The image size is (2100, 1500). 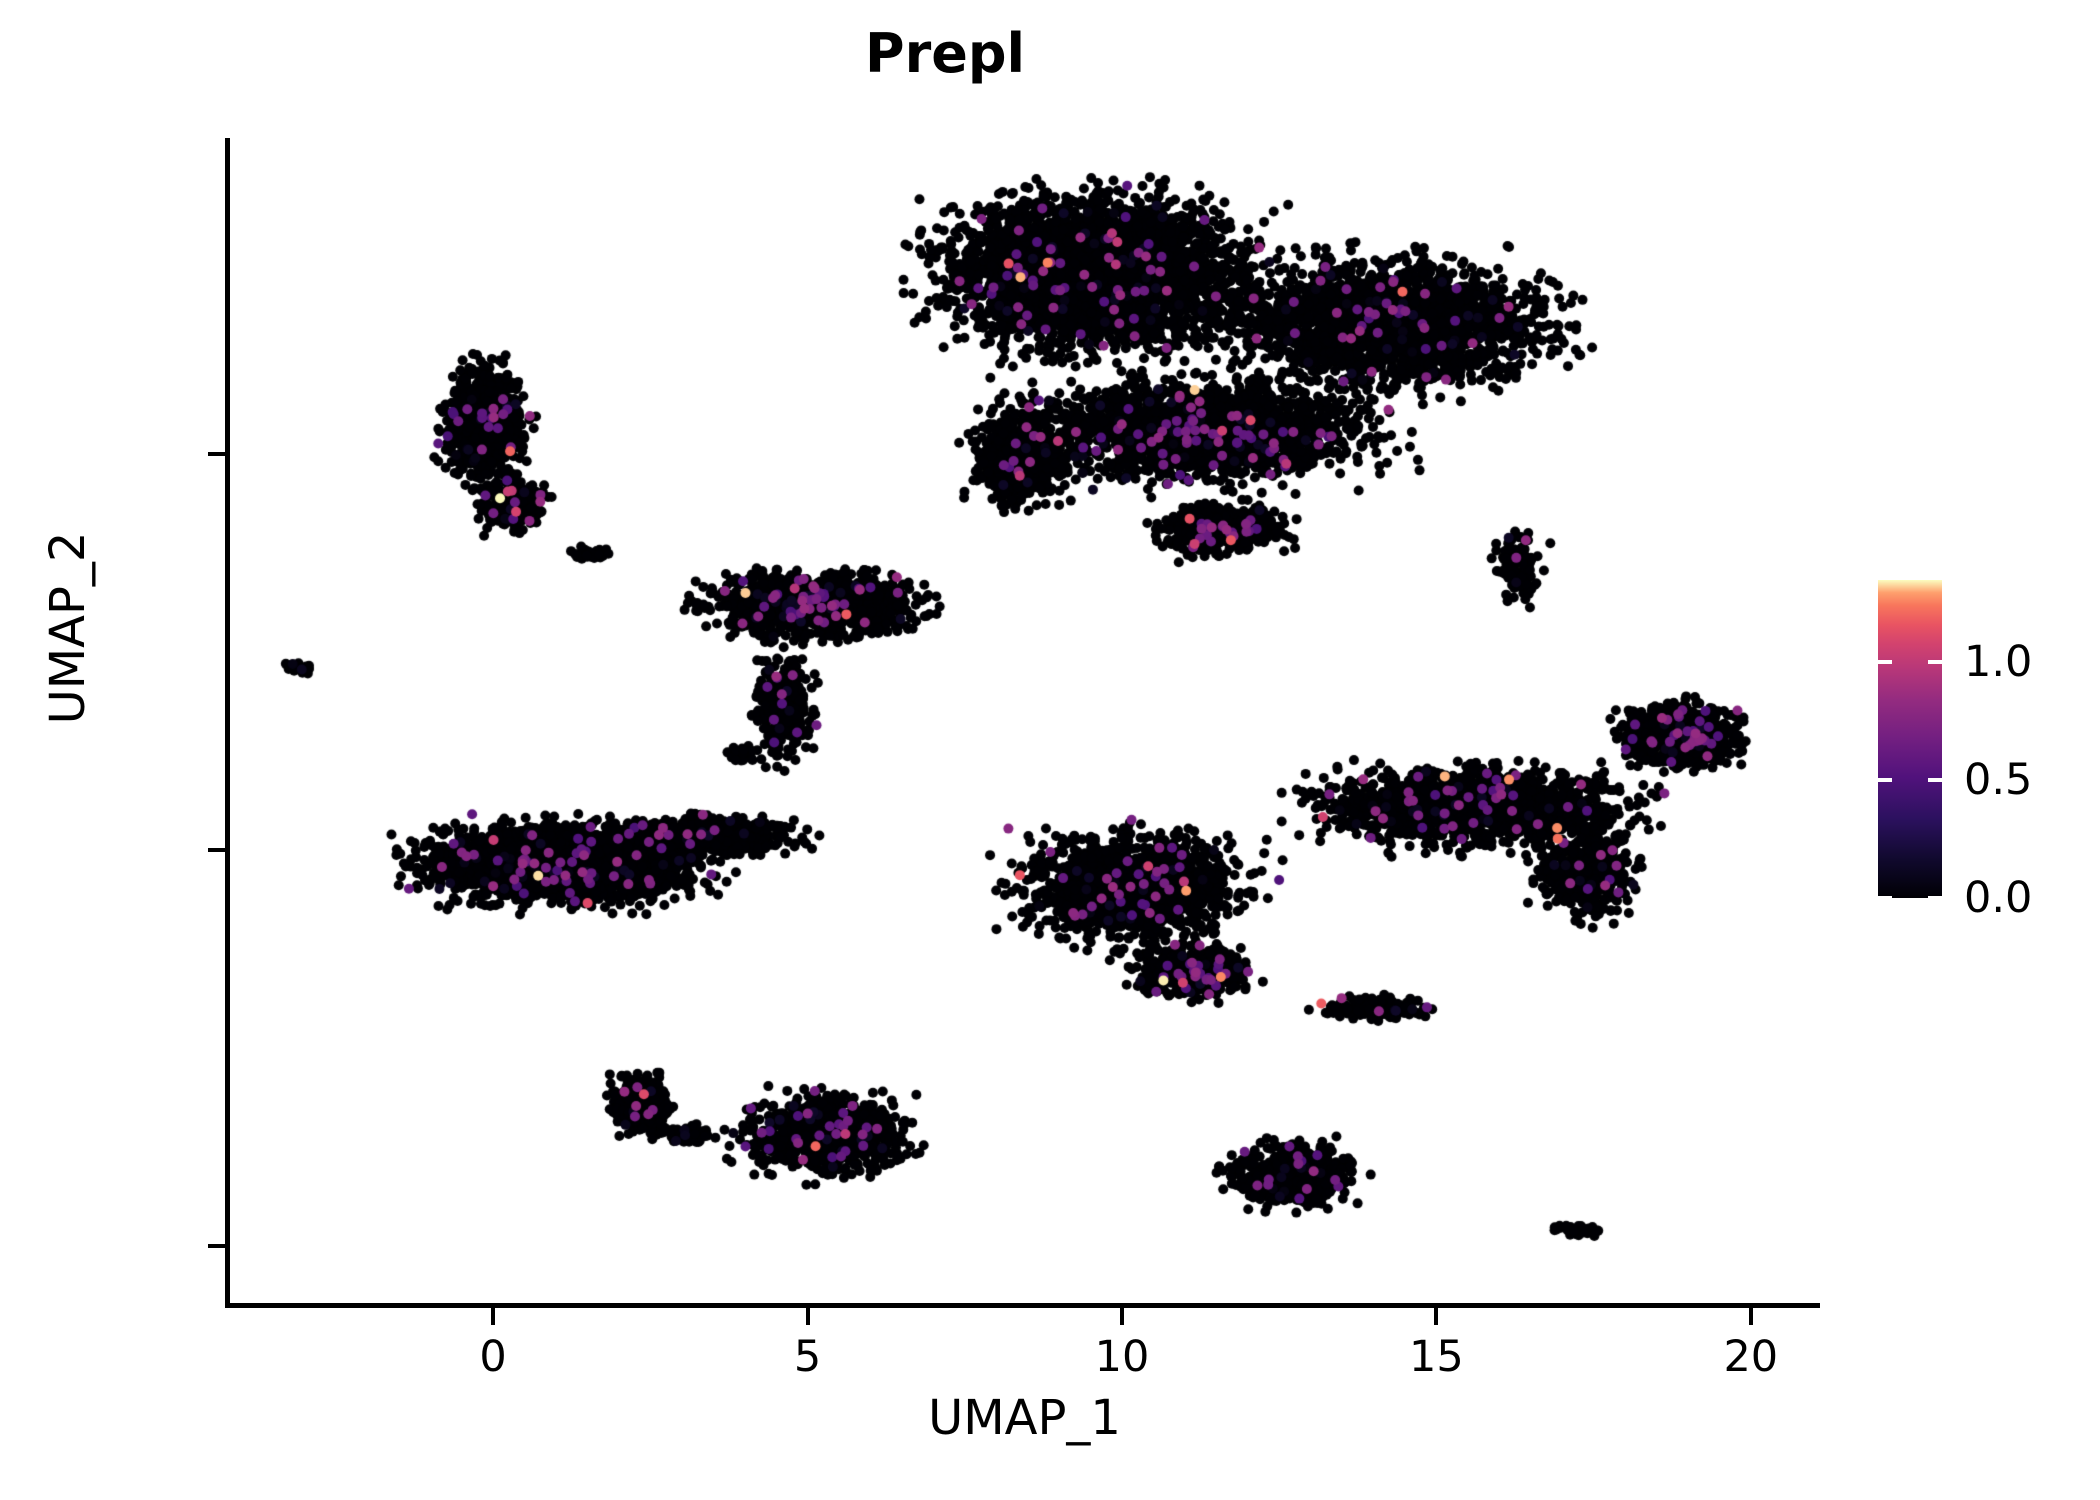 I want to click on y-tick-label: -10, so click(x=1, y=1246).